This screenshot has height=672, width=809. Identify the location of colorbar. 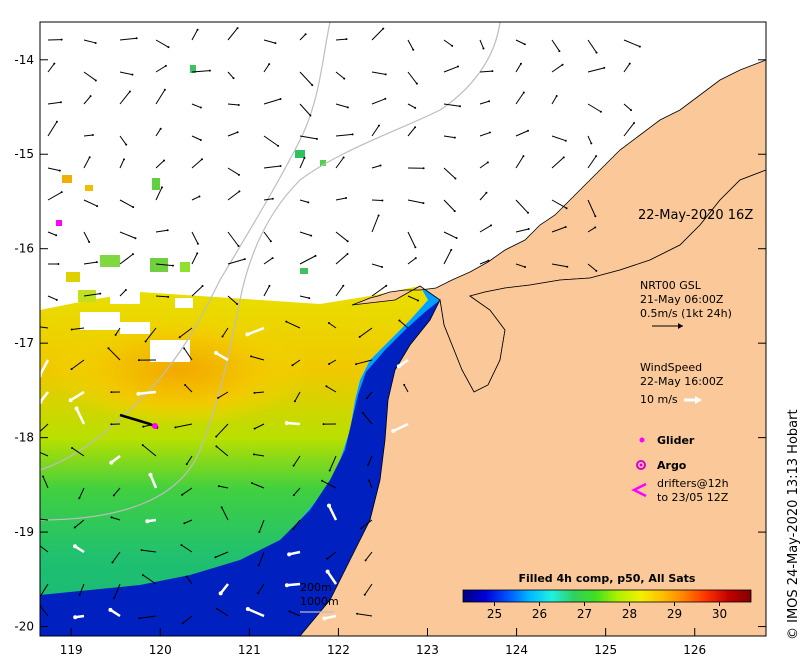
(607, 596).